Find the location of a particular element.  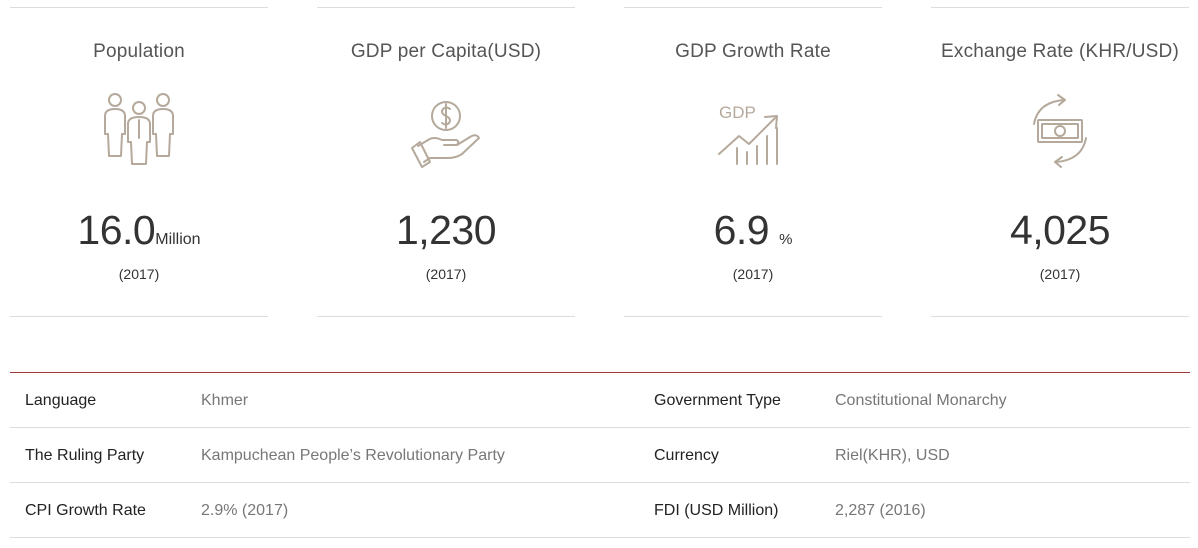

stat-title: GDP Growth Rate is located at coordinates (753, 51).